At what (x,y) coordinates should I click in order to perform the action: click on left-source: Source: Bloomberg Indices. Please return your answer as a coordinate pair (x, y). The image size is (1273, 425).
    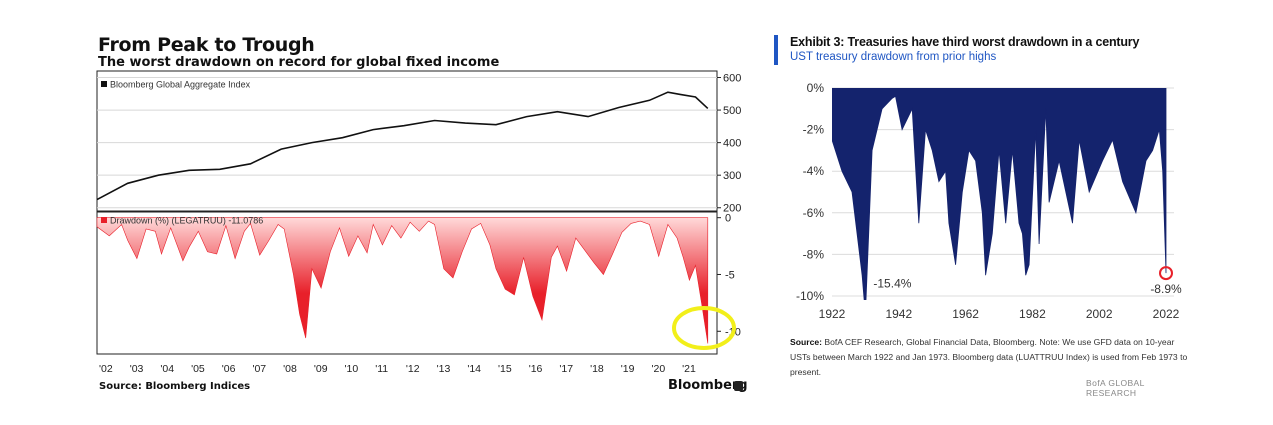
    Looking at the image, I should click on (175, 386).